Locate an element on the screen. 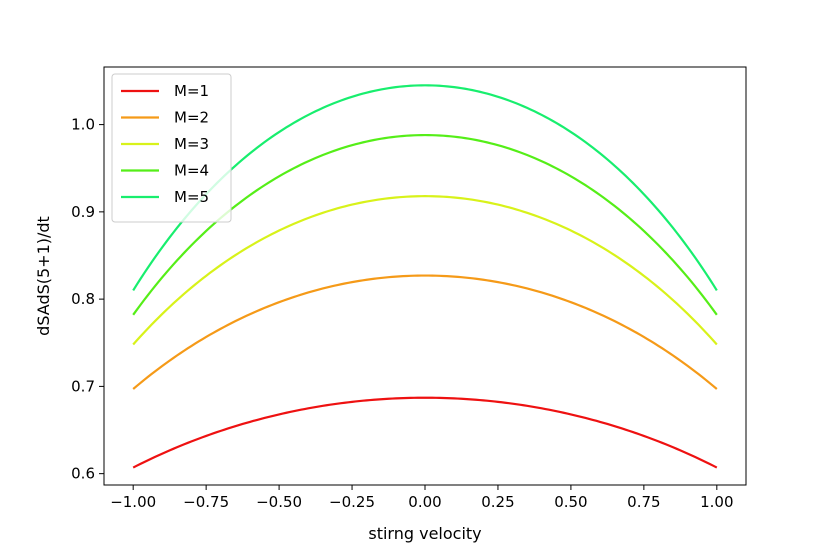 The height and width of the screenshot is (554, 830). x-tick-label: −0.75 is located at coordinates (206, 502).